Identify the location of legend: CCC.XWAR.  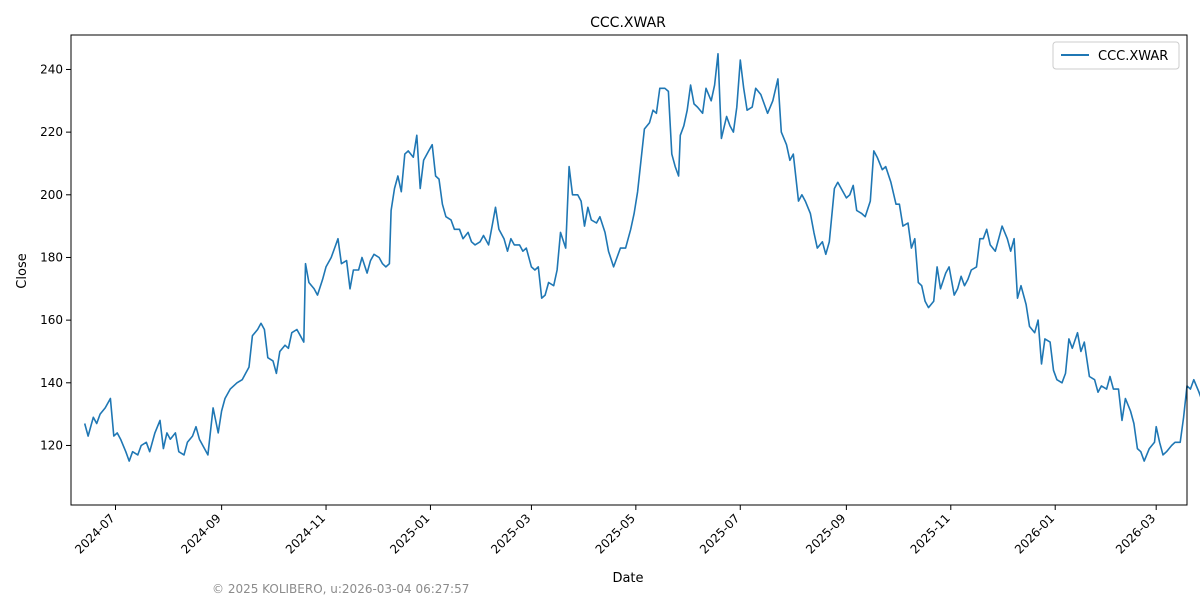
(1116, 55).